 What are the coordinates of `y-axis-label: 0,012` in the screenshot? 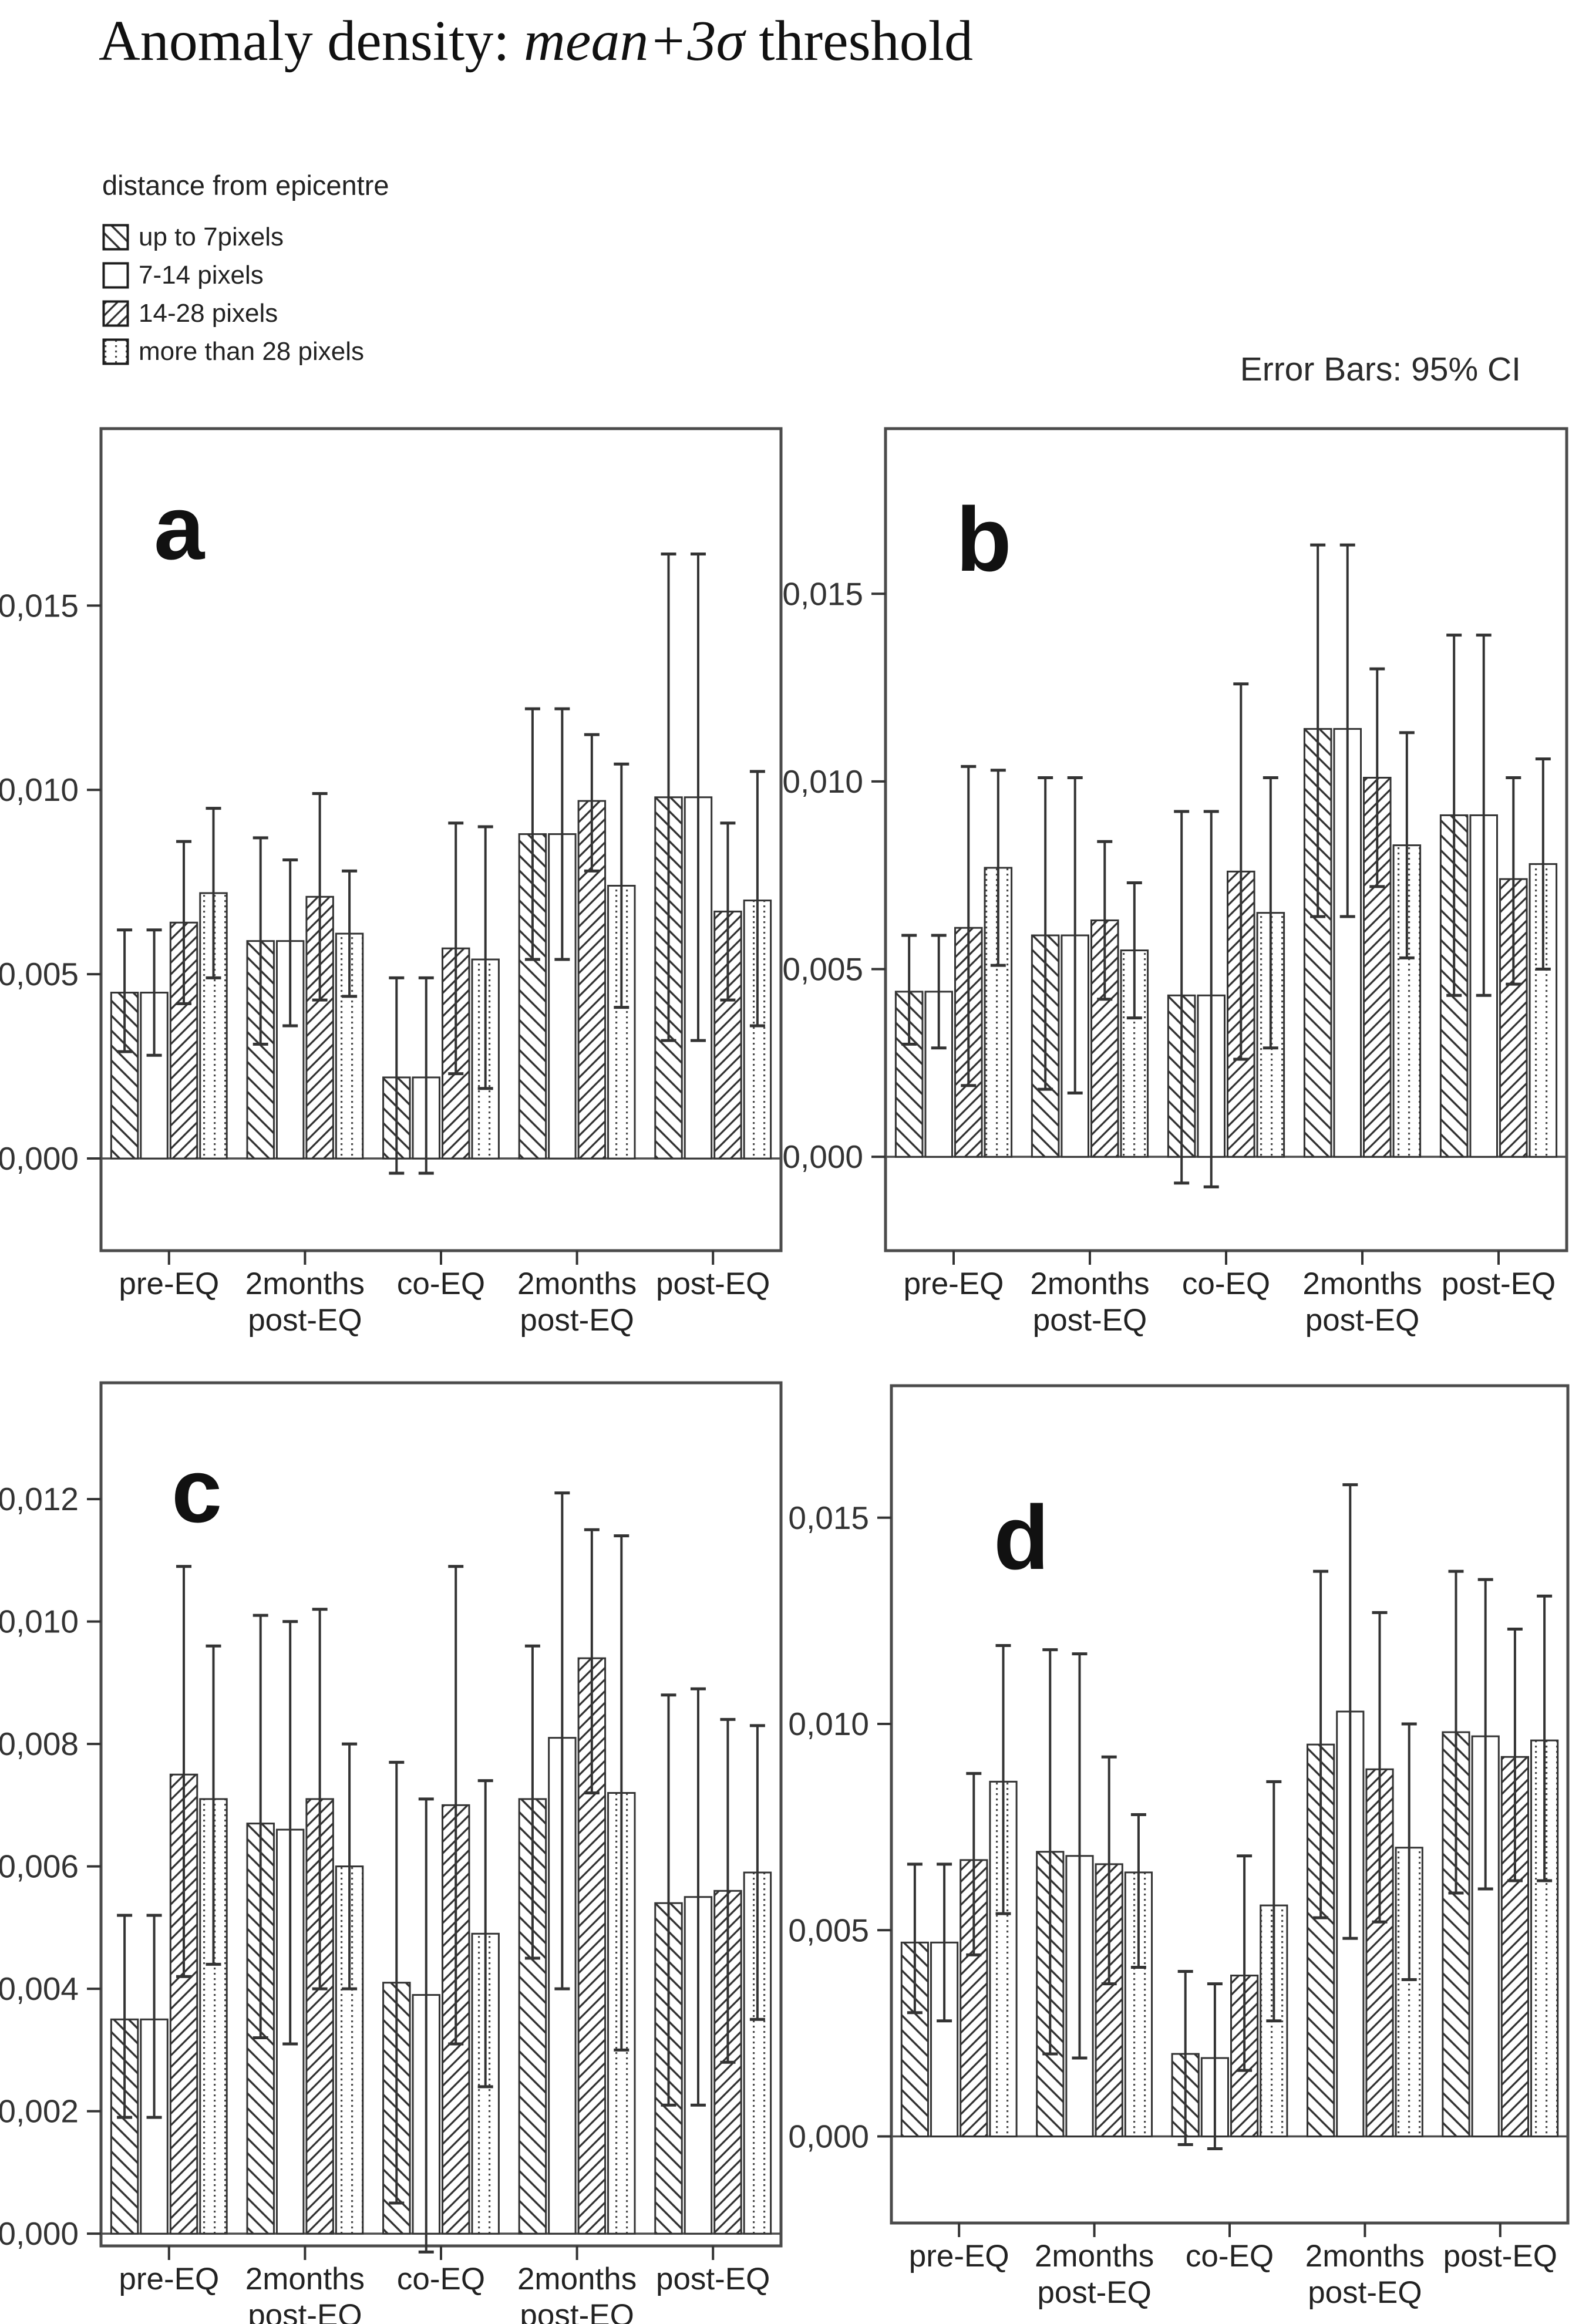 It's located at (39, 1499).